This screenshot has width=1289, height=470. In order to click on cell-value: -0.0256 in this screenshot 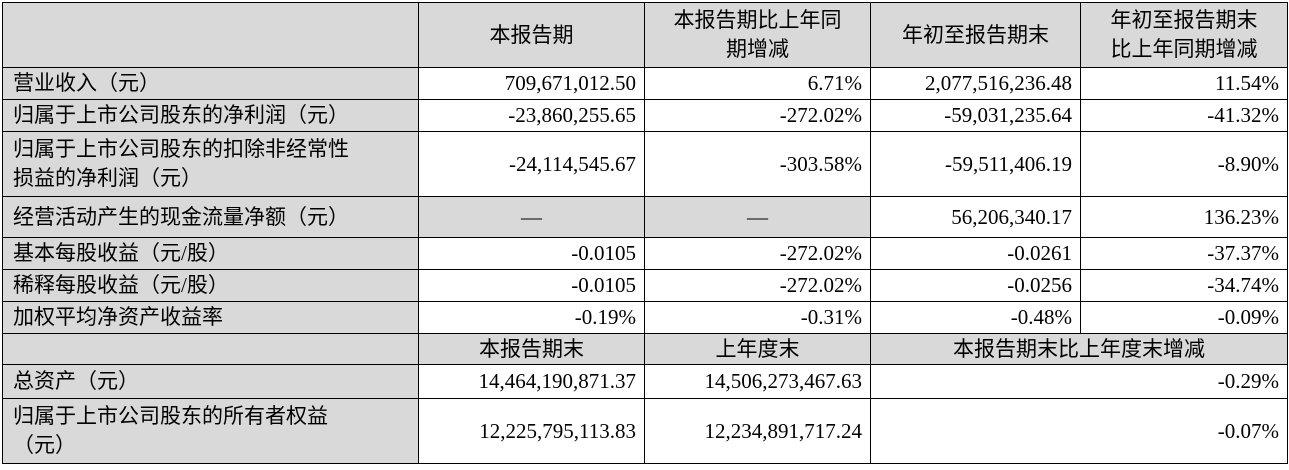, I will do `click(975, 285)`.